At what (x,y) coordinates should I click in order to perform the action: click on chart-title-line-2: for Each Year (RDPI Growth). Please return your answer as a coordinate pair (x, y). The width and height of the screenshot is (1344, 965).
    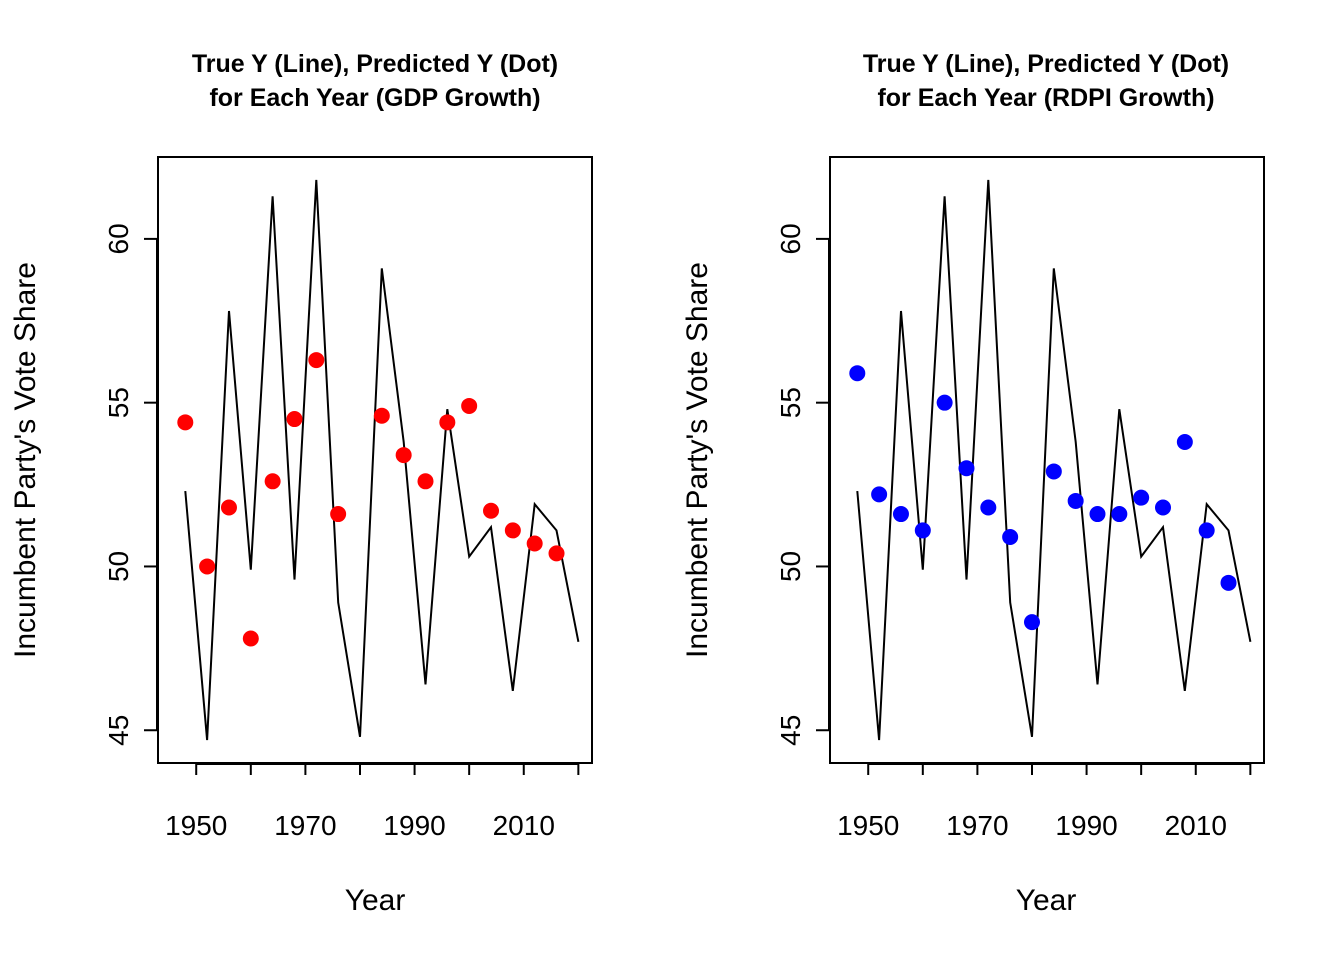
    Looking at the image, I should click on (1045, 98).